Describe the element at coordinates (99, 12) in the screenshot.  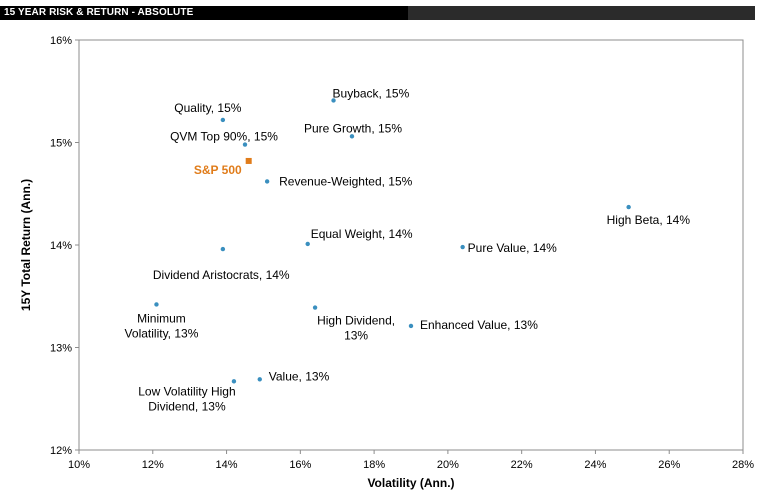
I see `chart-header-title: 15 YEAR RISK & RETURN - ABSOLUTE` at that location.